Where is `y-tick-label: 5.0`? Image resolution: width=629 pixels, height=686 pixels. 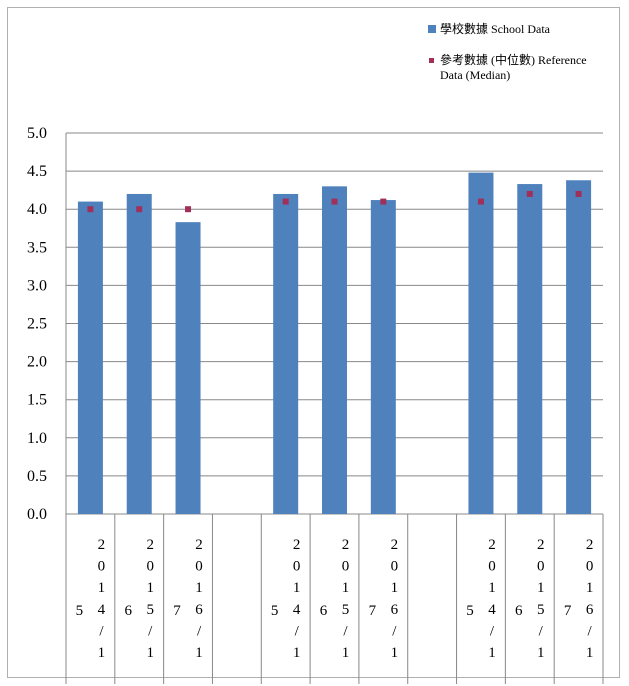 y-tick-label: 5.0 is located at coordinates (37, 133).